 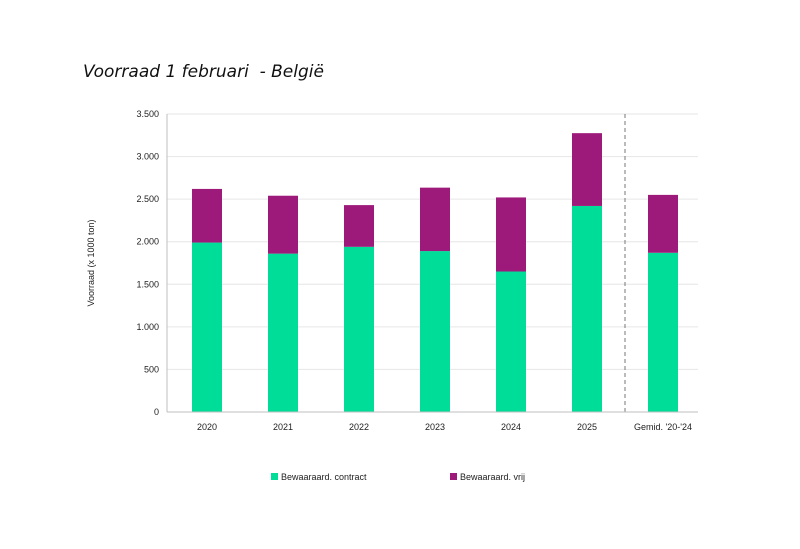 I want to click on x-tick-label: Gemid. '20-'24, so click(x=663, y=427).